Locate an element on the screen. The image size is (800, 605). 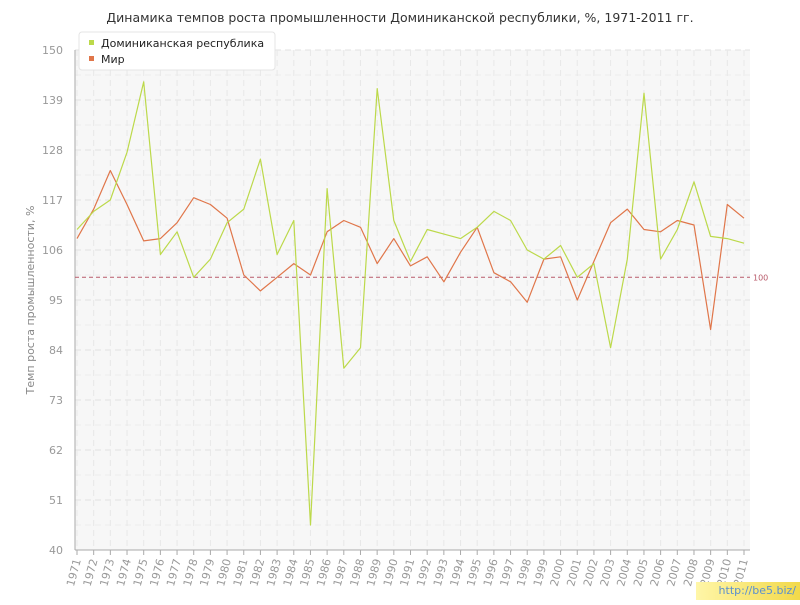
watermark-link: http://be5.biz/ is located at coordinates (748, 591).